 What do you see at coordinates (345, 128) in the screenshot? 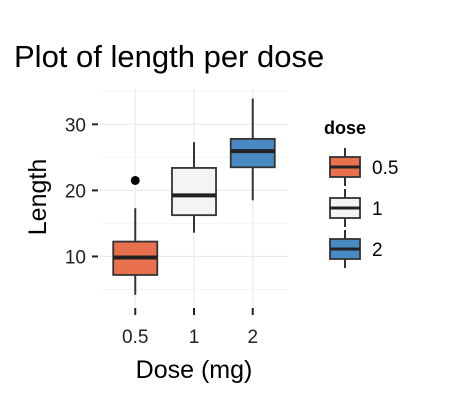
I see `legend-title: dose` at bounding box center [345, 128].